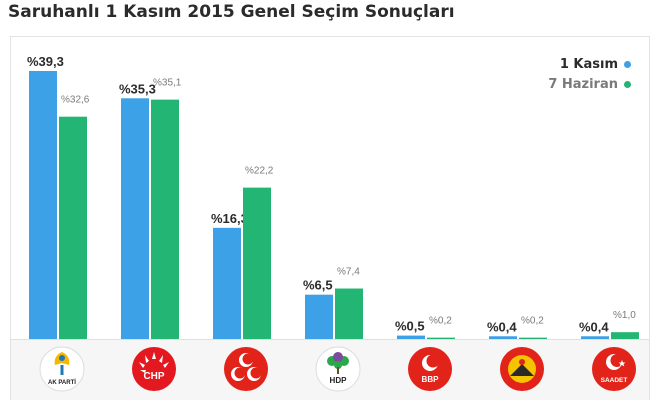  What do you see at coordinates (339, 380) in the screenshot?
I see `hdp-logo-text: HDP` at bounding box center [339, 380].